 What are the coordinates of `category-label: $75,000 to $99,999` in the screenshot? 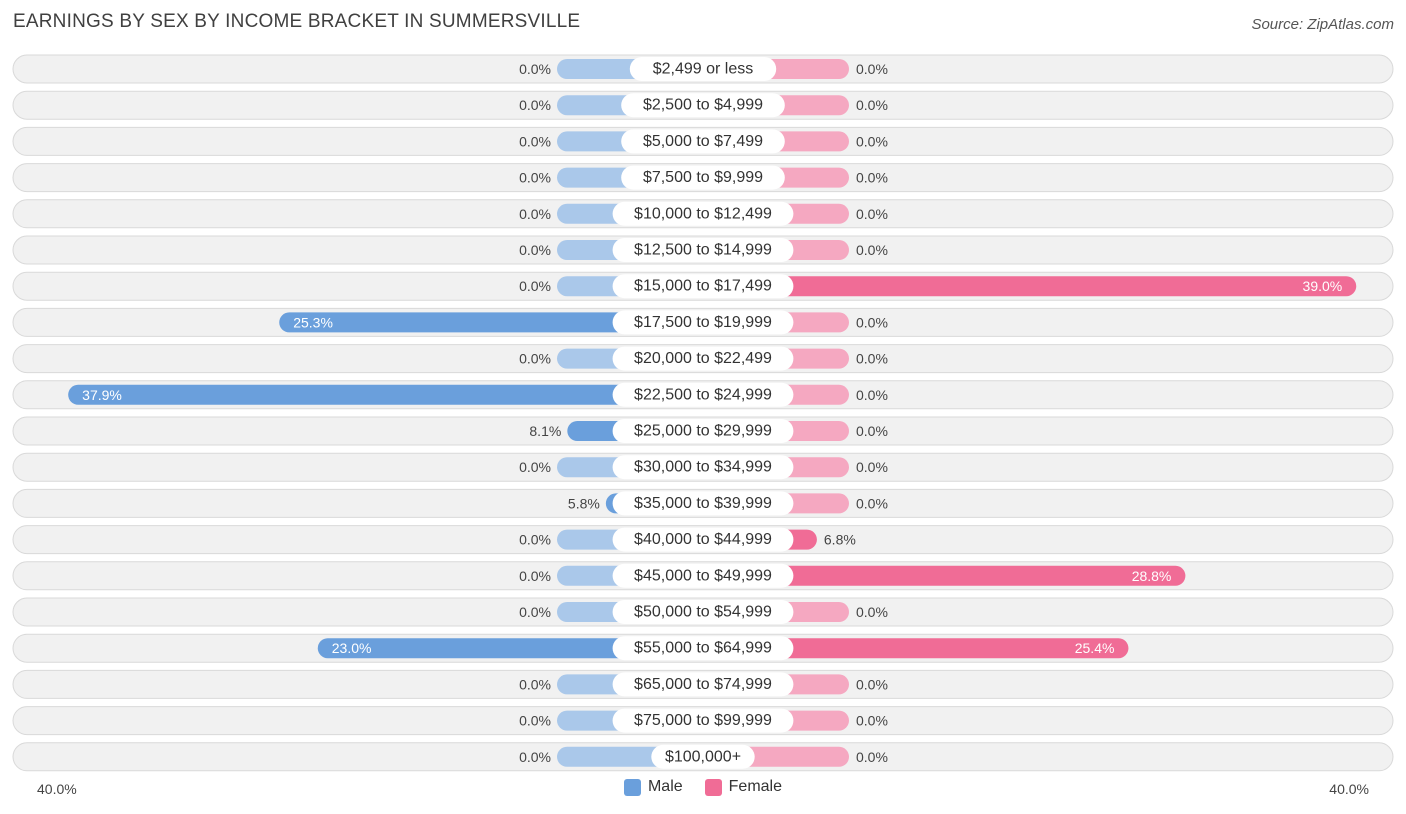 It's located at (703, 720).